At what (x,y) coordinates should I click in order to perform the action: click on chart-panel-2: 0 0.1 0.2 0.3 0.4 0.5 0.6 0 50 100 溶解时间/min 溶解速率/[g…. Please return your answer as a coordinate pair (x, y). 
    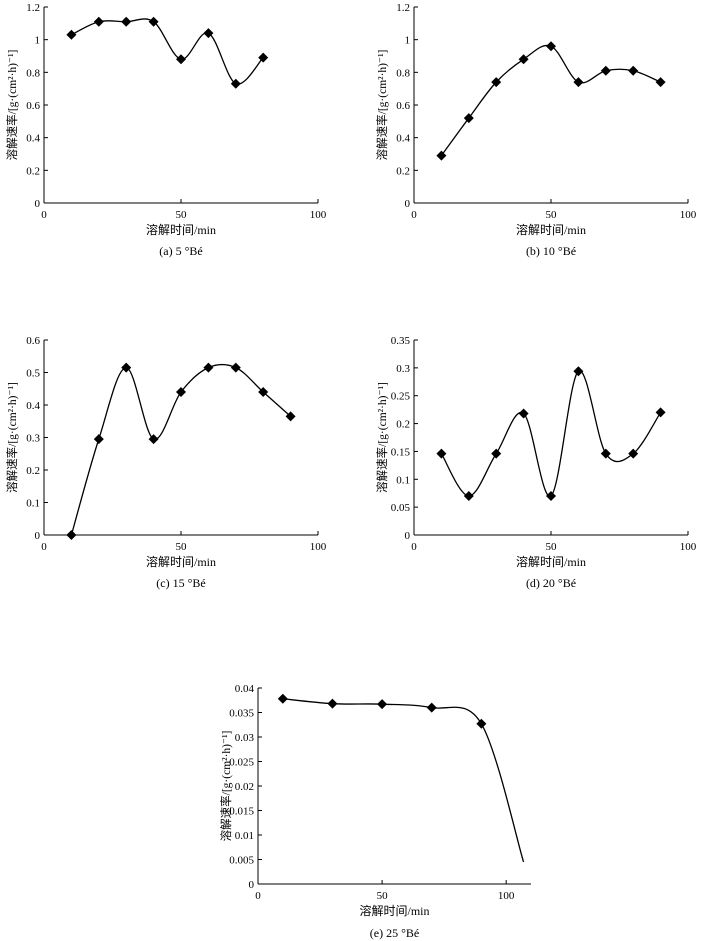
    Looking at the image, I should click on (166, 462).